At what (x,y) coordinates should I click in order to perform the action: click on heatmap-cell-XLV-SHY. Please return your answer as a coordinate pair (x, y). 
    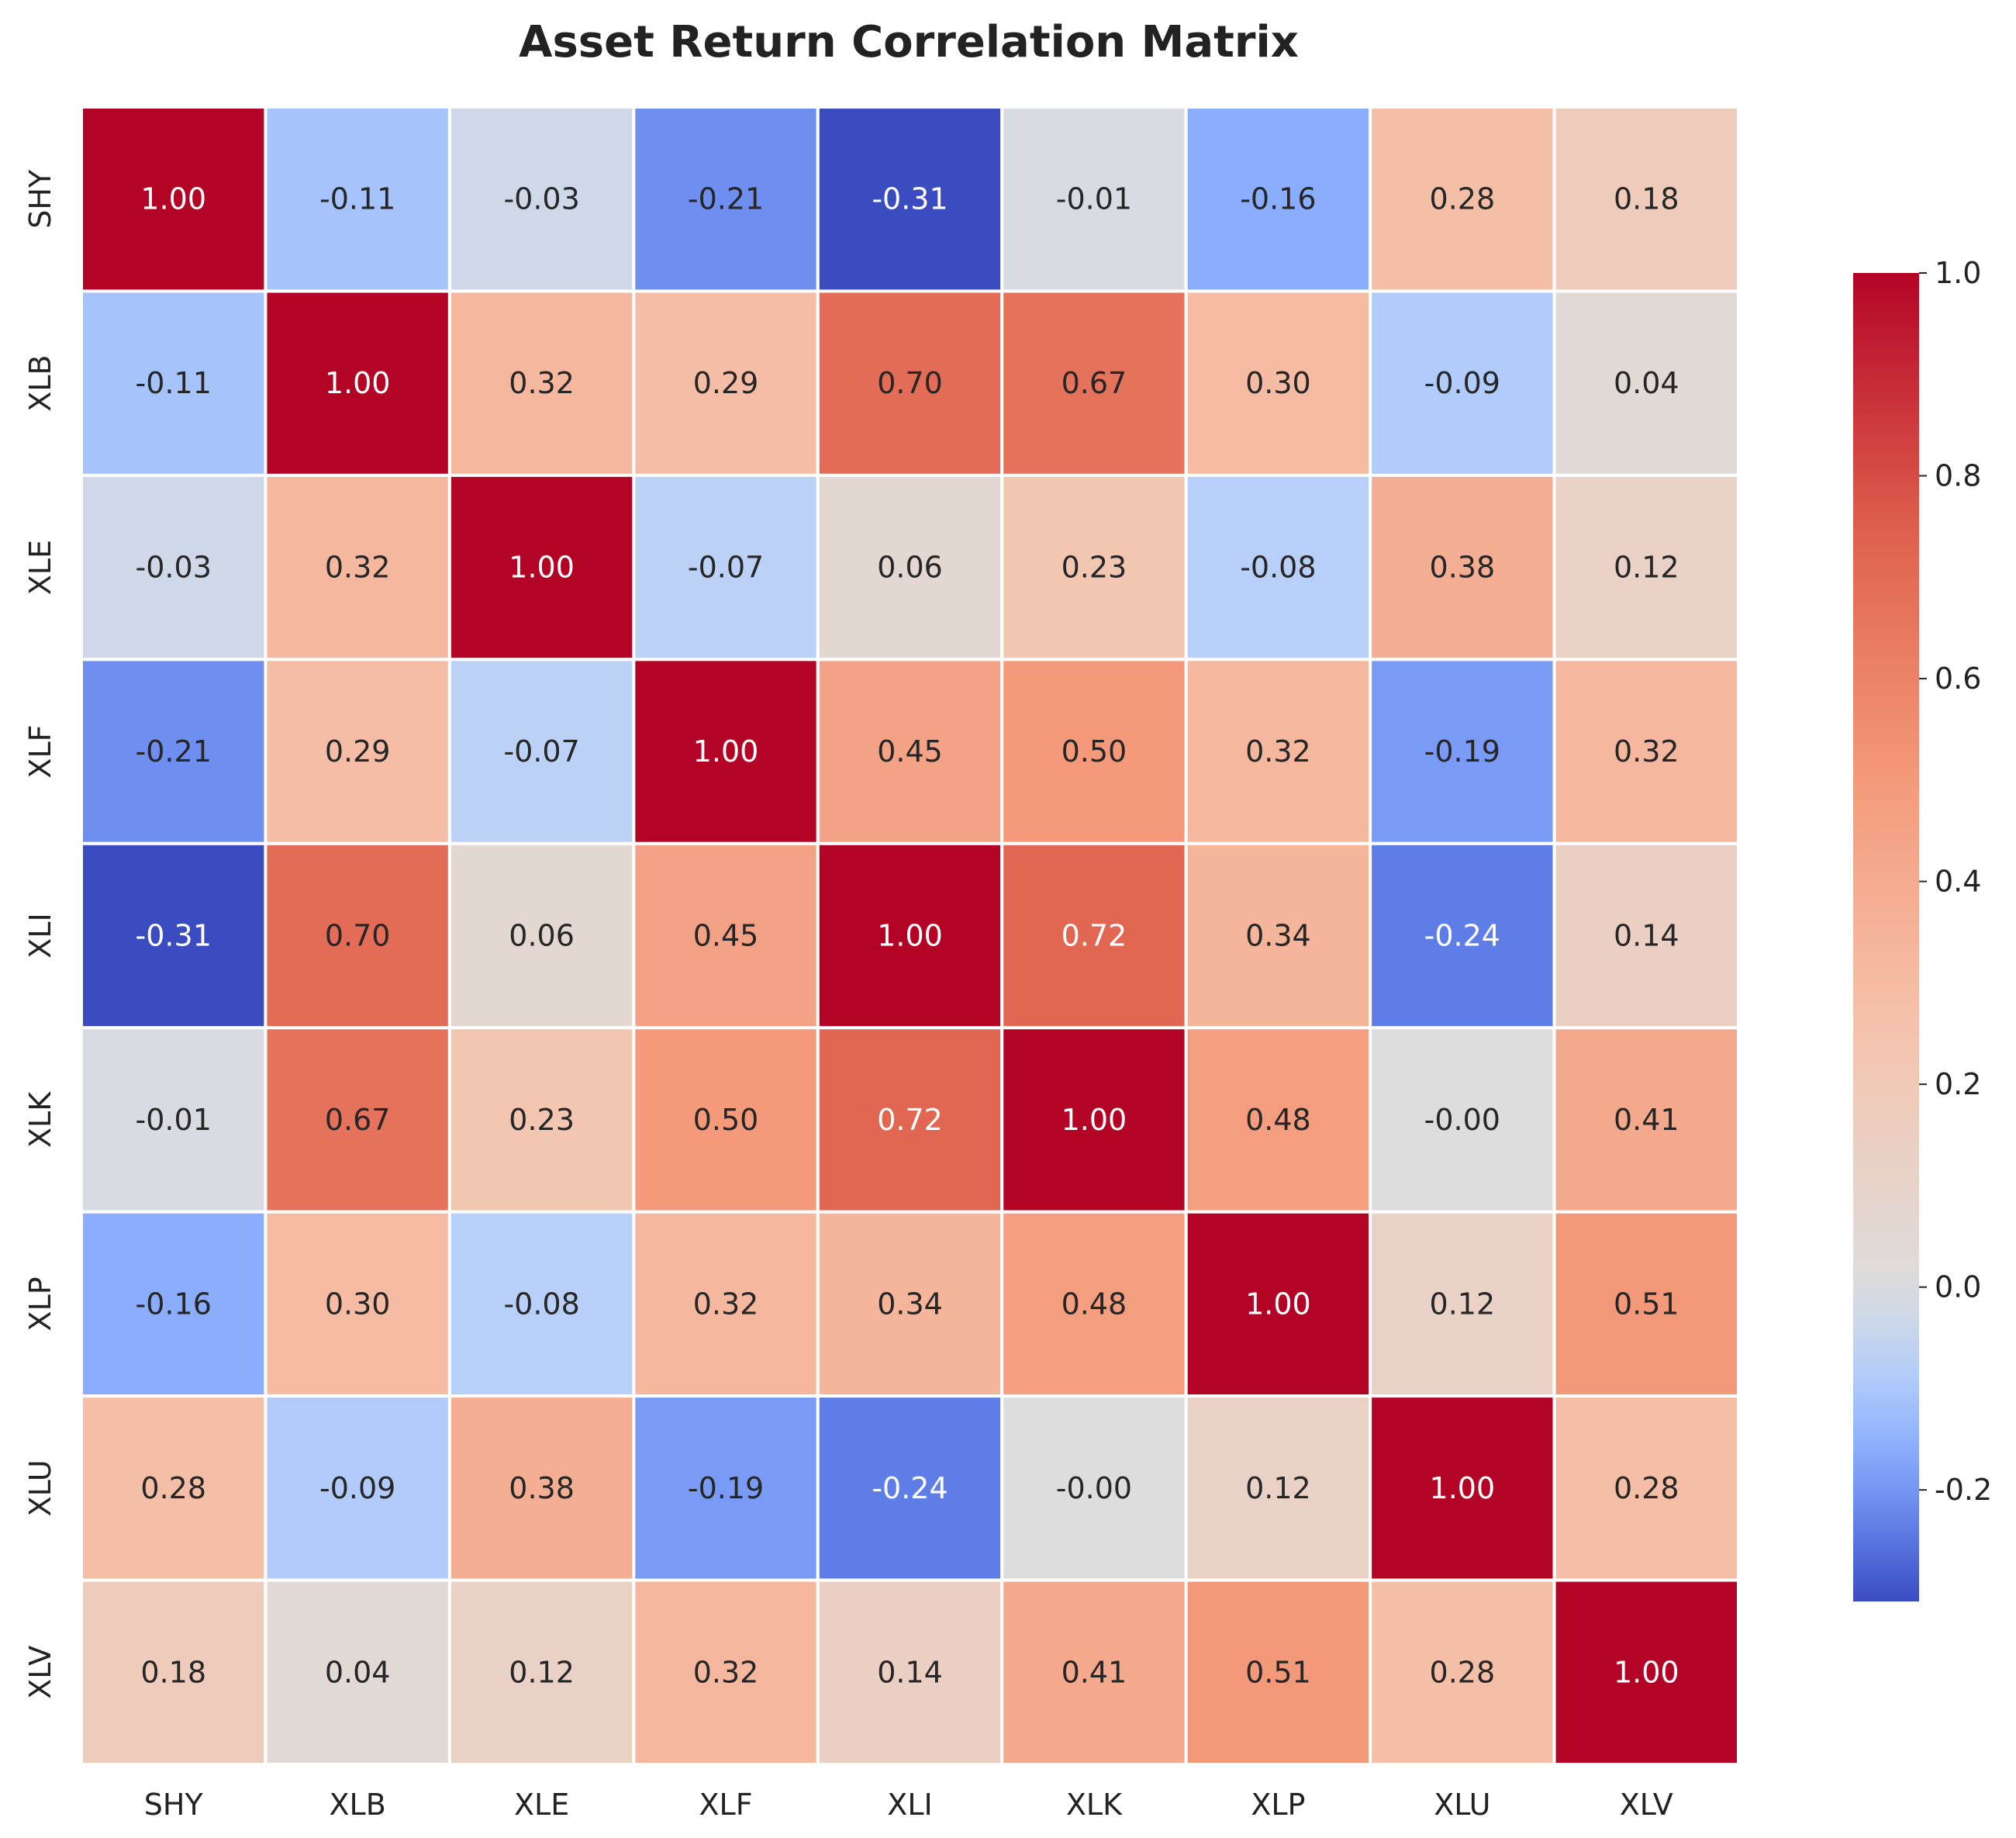
    Looking at the image, I should click on (174, 1672).